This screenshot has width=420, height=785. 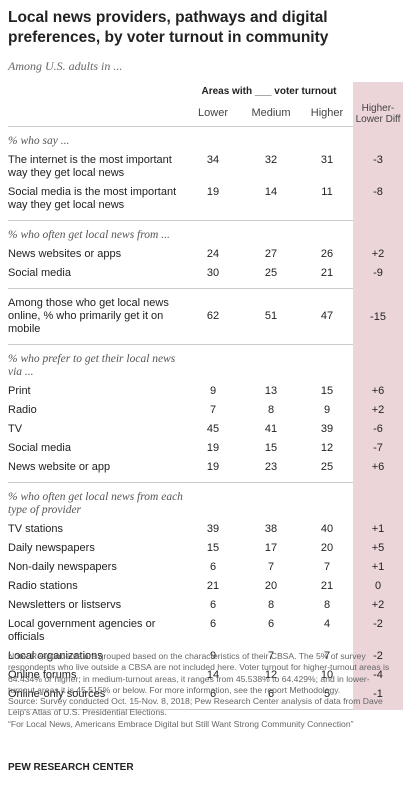 I want to click on cell-value: 0, so click(x=378, y=586).